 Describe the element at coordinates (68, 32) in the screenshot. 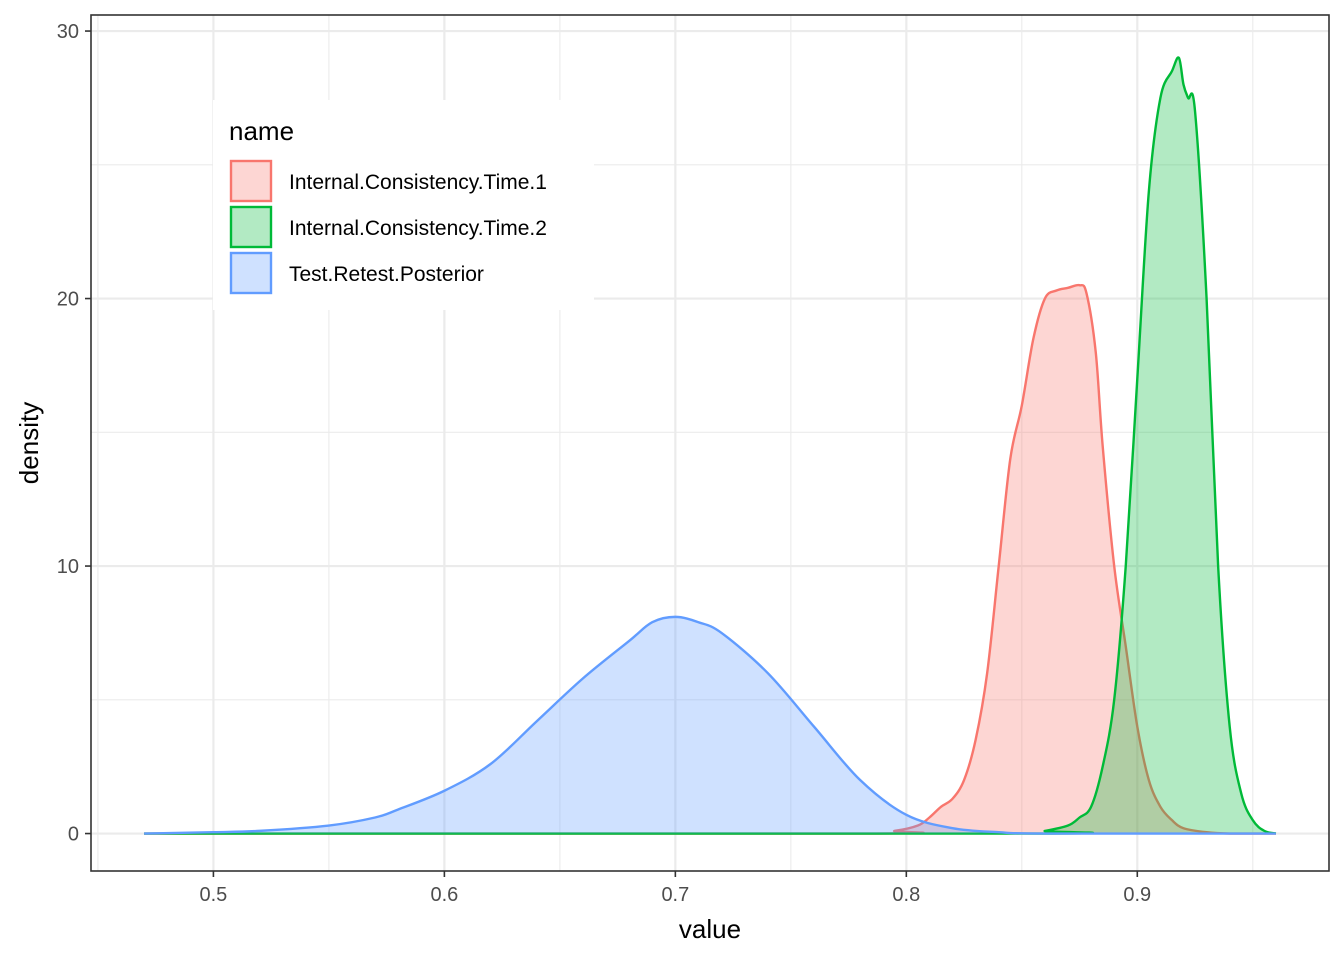

I see `y-tick-label: 30` at that location.